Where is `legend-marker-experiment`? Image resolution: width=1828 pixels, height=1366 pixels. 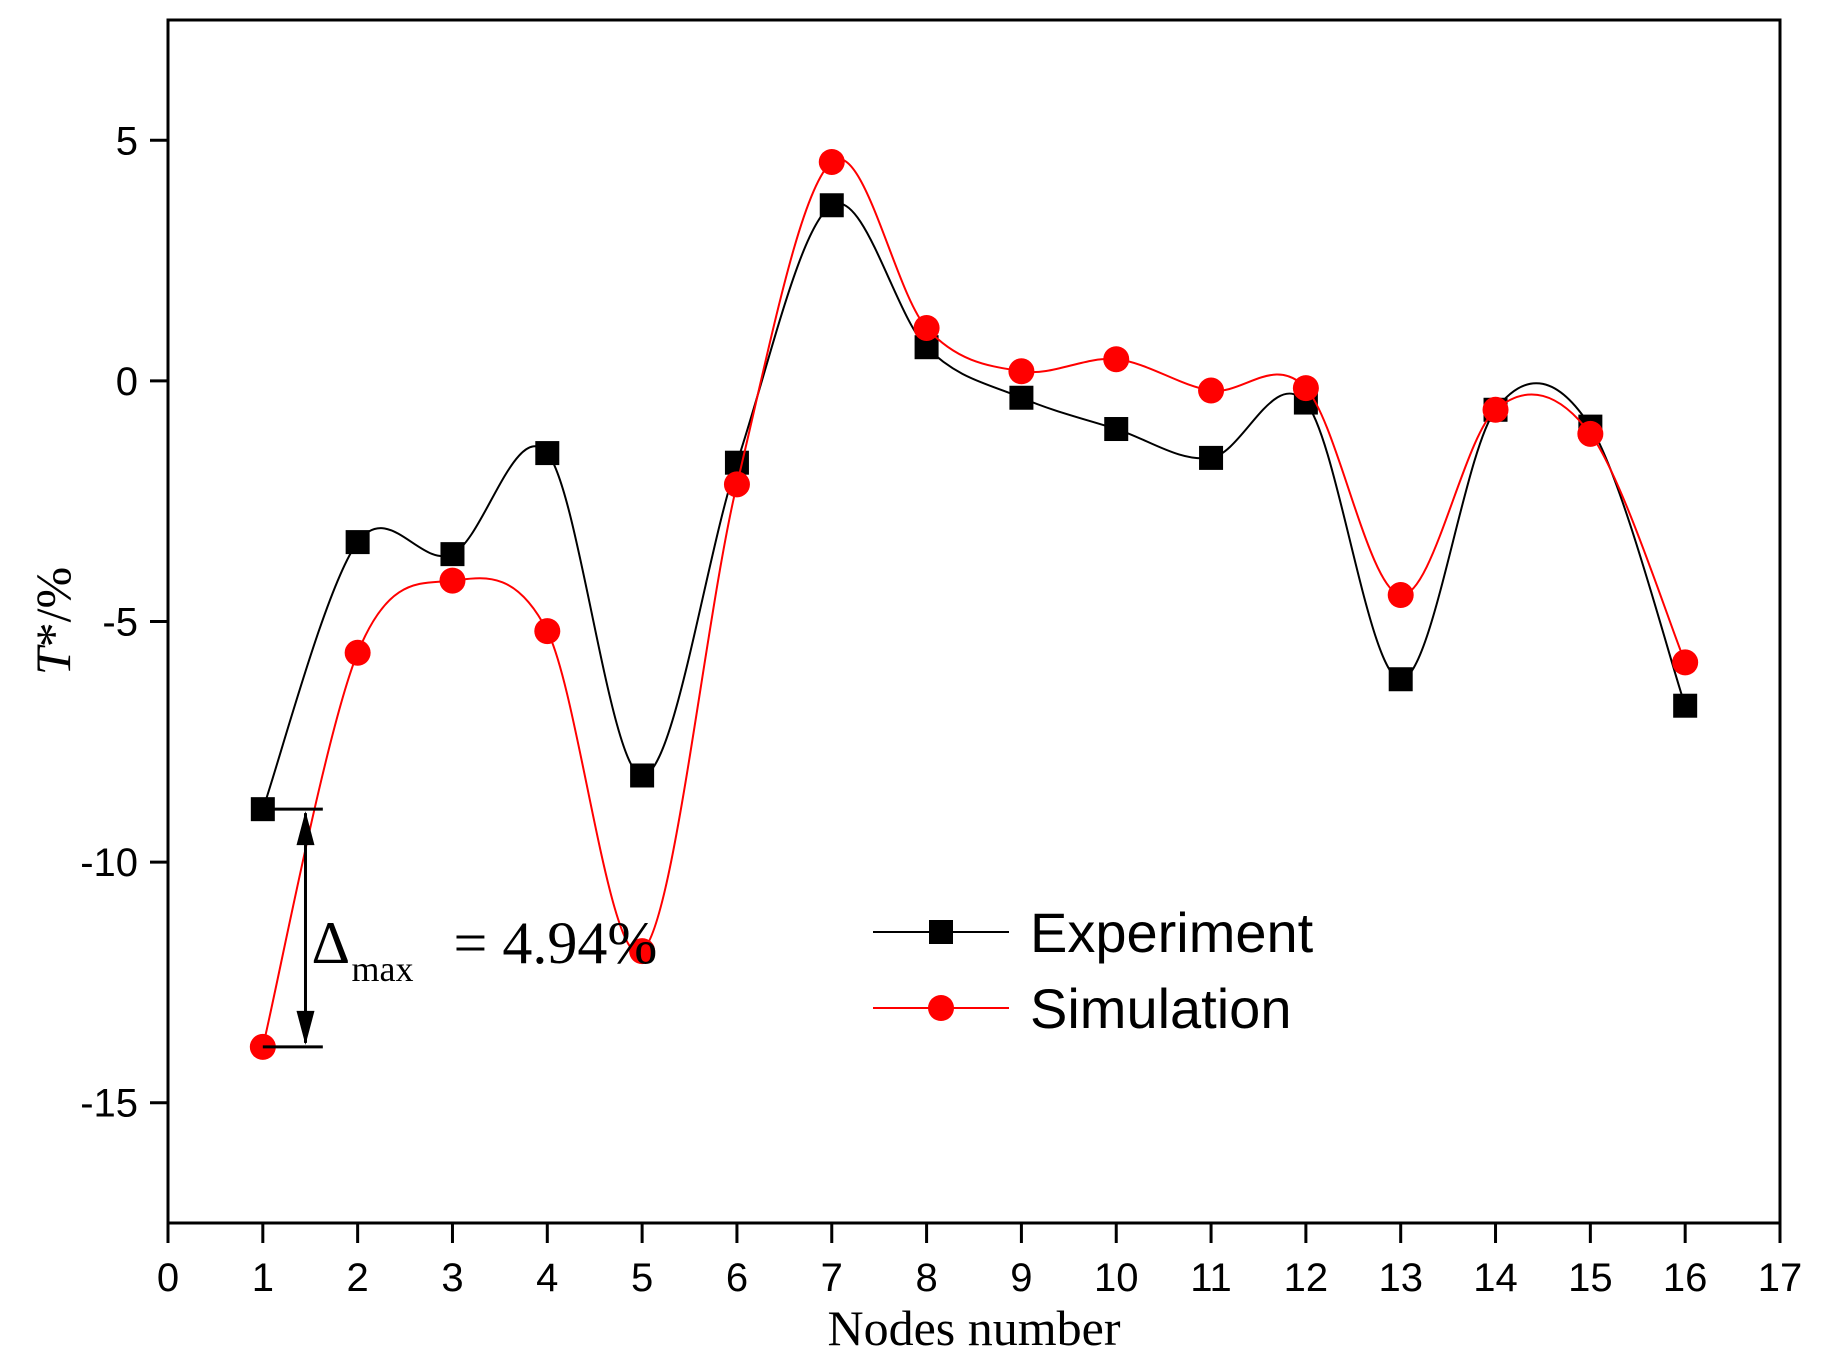
legend-marker-experiment is located at coordinates (941, 932).